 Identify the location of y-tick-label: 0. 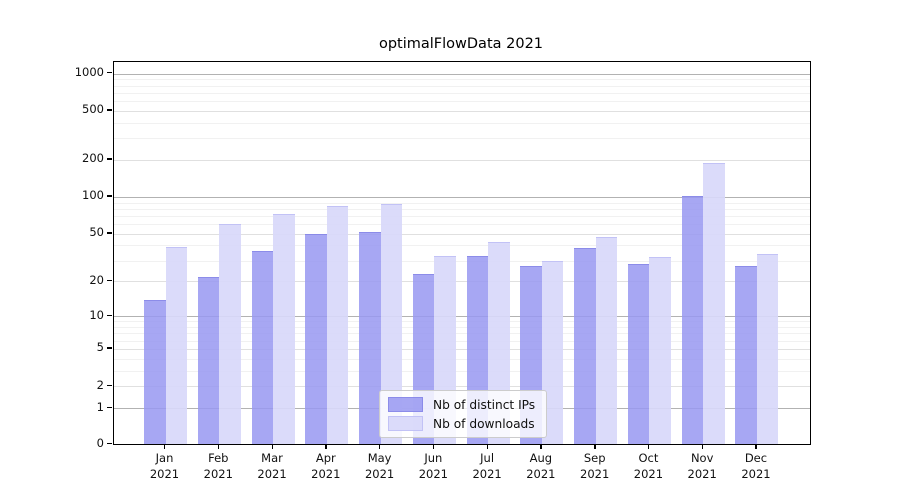
(100, 443).